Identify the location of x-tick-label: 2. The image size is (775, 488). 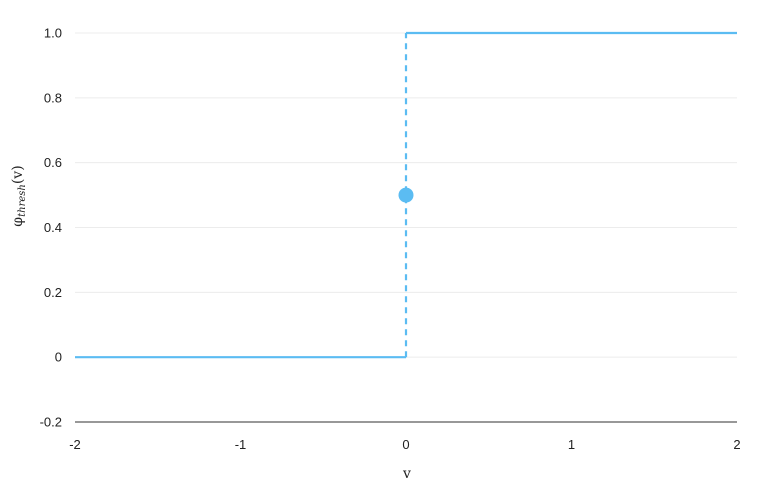
(736, 444).